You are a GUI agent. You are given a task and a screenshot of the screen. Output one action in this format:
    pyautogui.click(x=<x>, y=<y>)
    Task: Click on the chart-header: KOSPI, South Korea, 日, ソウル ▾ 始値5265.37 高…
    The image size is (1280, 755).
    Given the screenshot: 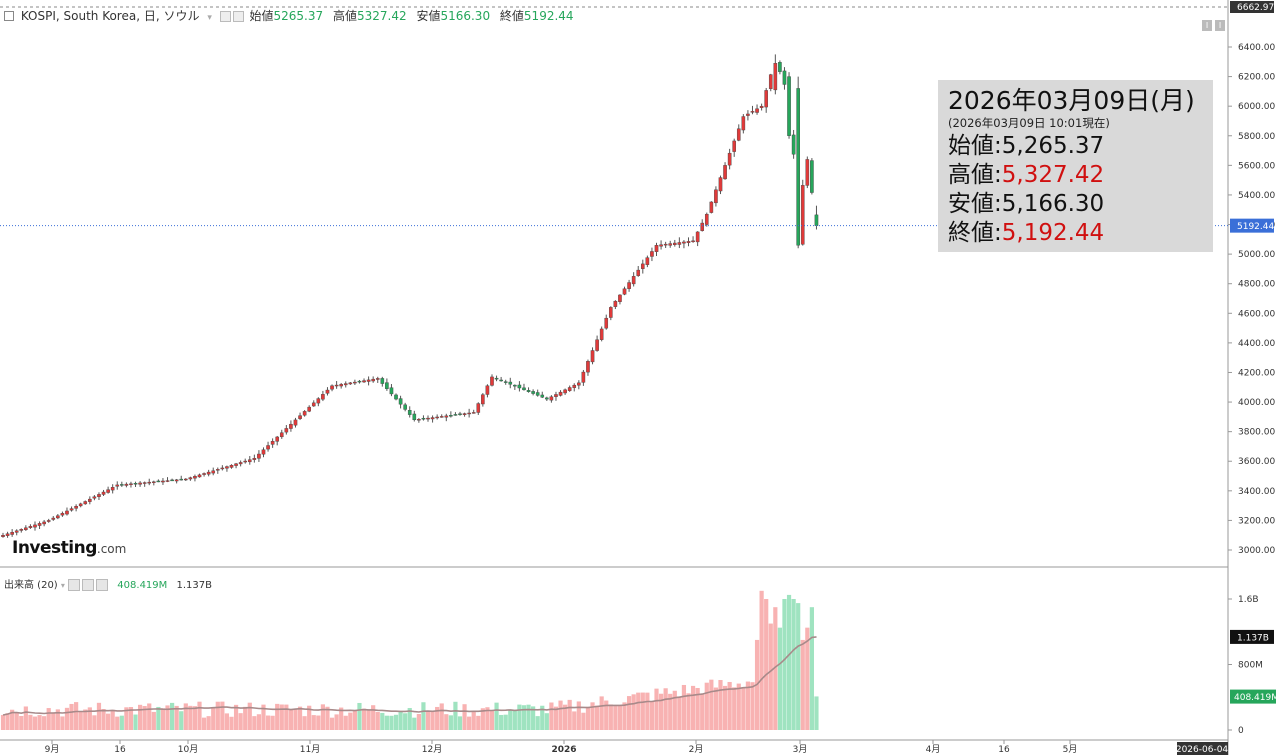 What is the action you would take?
    pyautogui.click(x=292, y=15)
    